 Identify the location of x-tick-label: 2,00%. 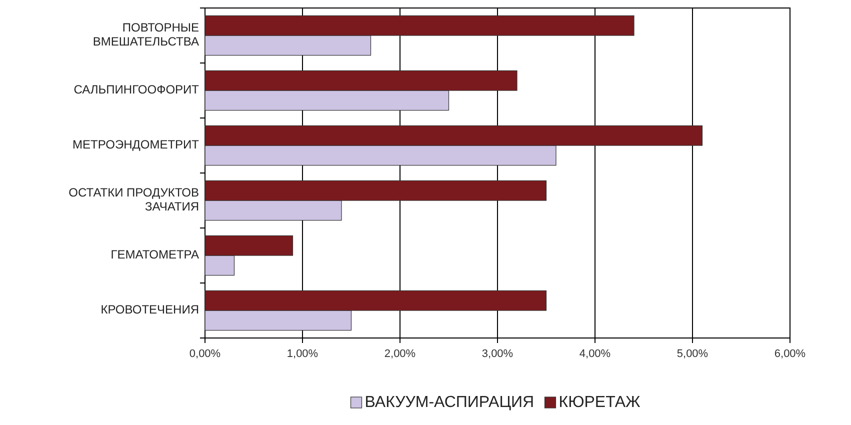
(400, 354).